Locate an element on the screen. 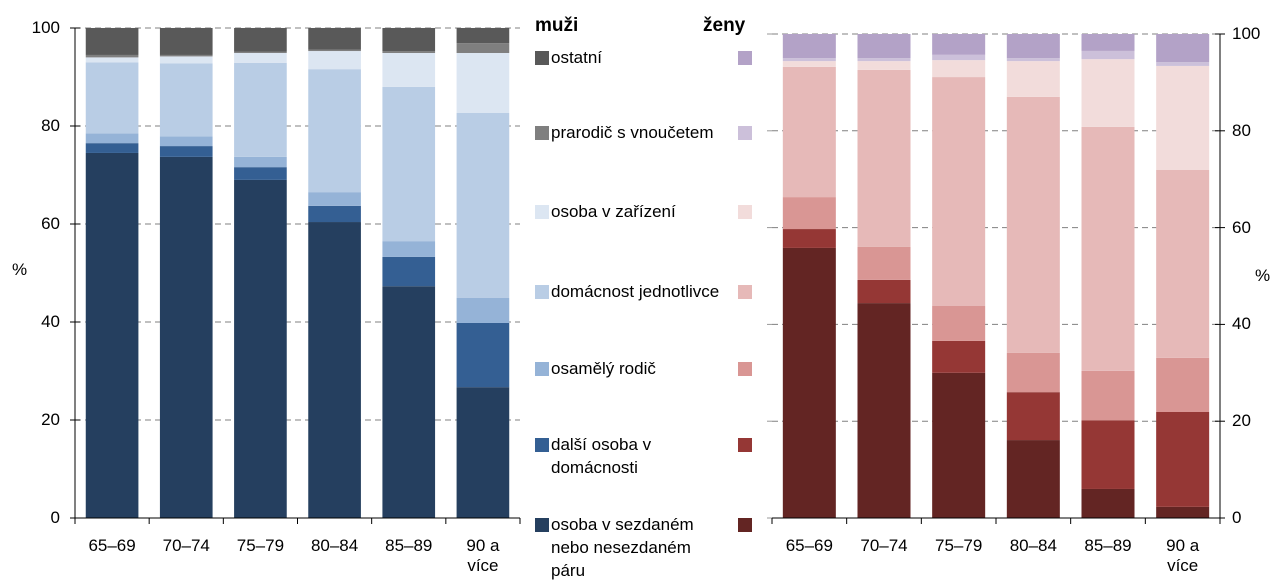  x-tick-label: 90 a více is located at coordinates (483, 555).